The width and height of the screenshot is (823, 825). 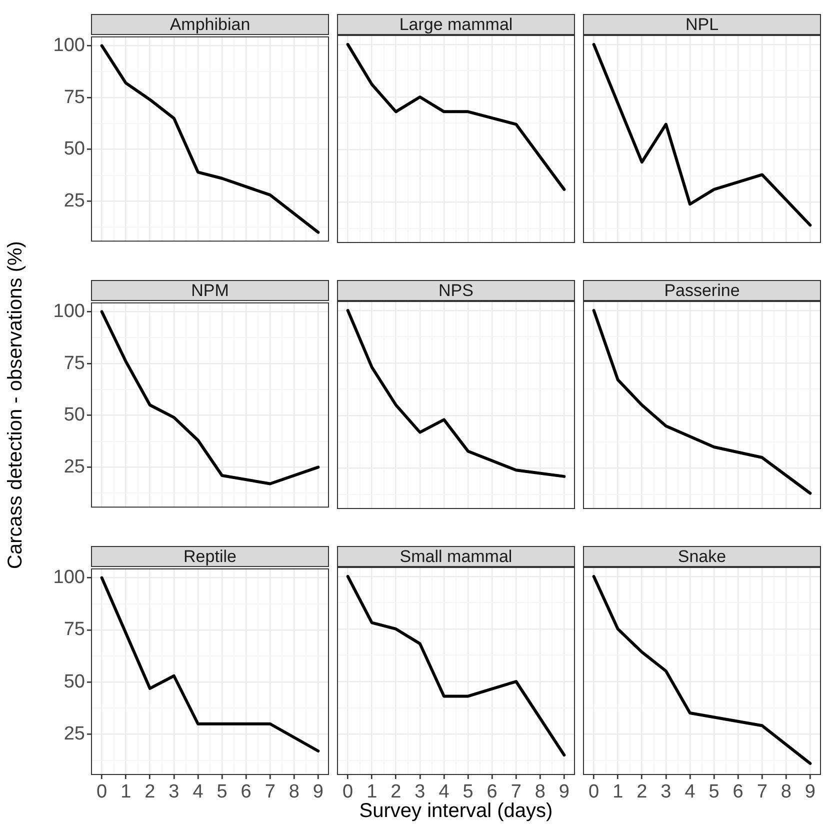 What do you see at coordinates (210, 24) in the screenshot?
I see `chart-title: Amphibian` at bounding box center [210, 24].